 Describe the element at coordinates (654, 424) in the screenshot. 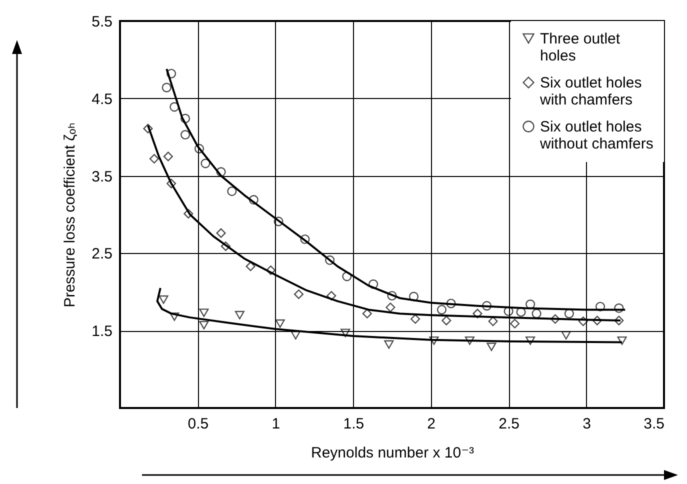

I see `x-tick-label: 3.5` at that location.